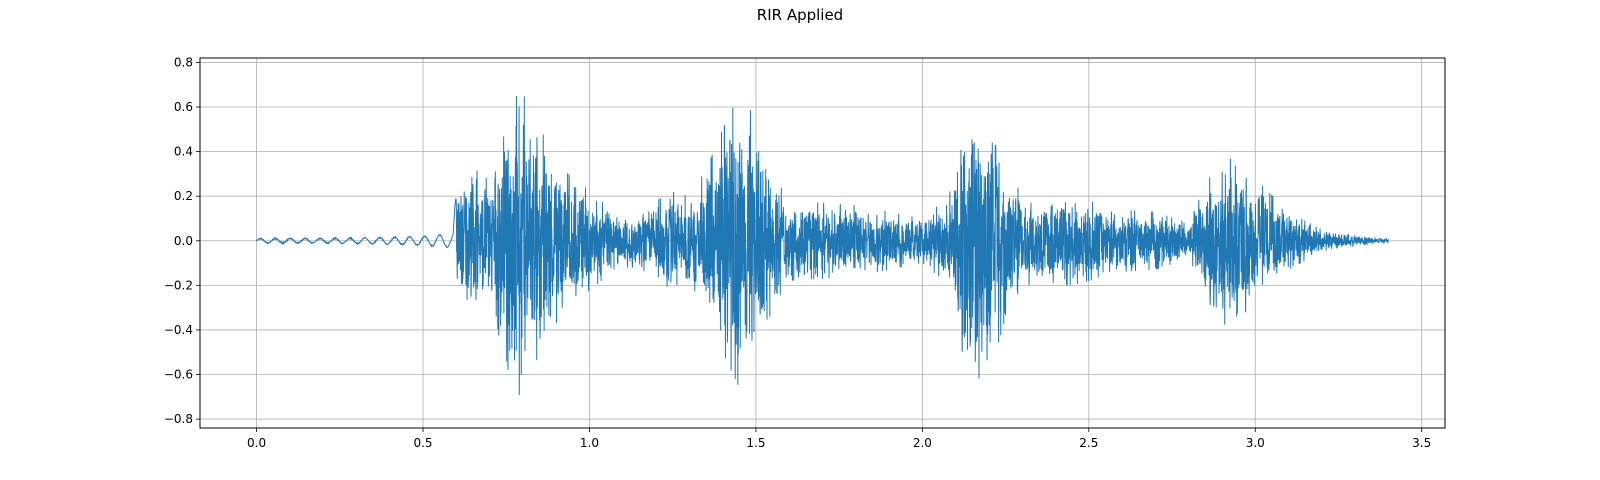 This screenshot has height=480, width=1600. What do you see at coordinates (922, 443) in the screenshot?
I see `x-tick-label: 2.0` at bounding box center [922, 443].